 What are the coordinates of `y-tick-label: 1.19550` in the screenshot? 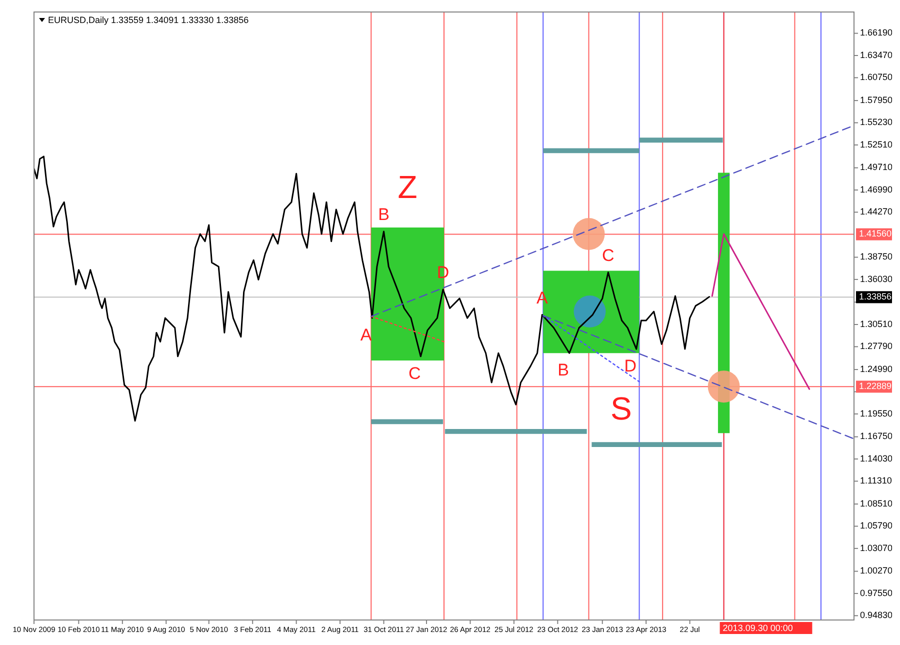 It's located at (876, 413).